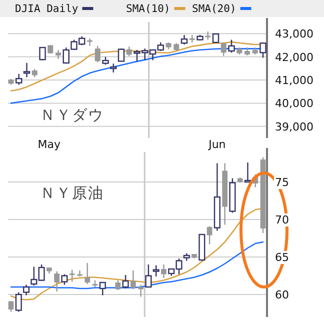 The width and height of the screenshot is (324, 328). I want to click on y-tick-label: 65, so click(282, 257).